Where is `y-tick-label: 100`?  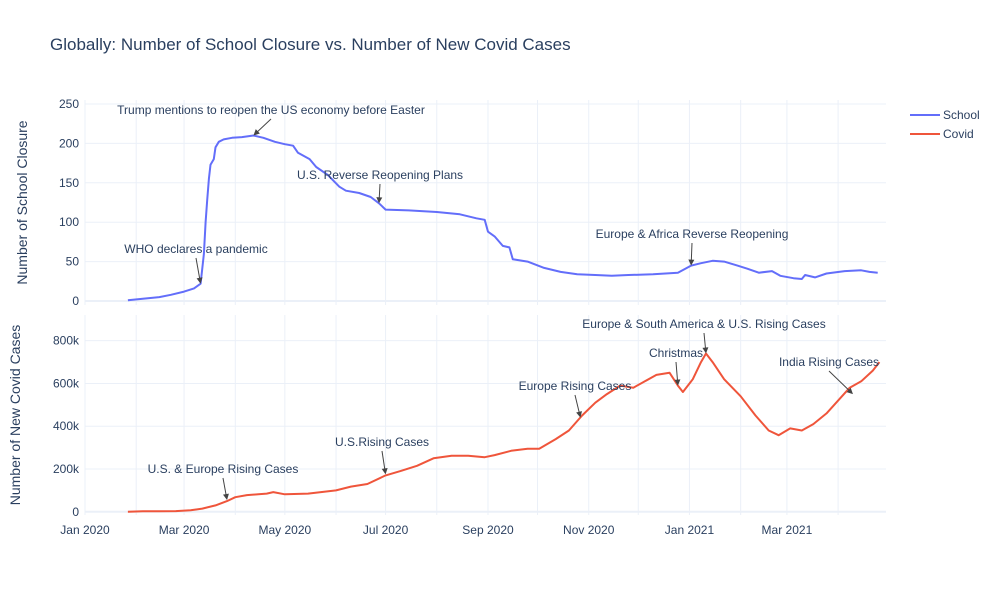
y-tick-label: 100 is located at coordinates (69, 222).